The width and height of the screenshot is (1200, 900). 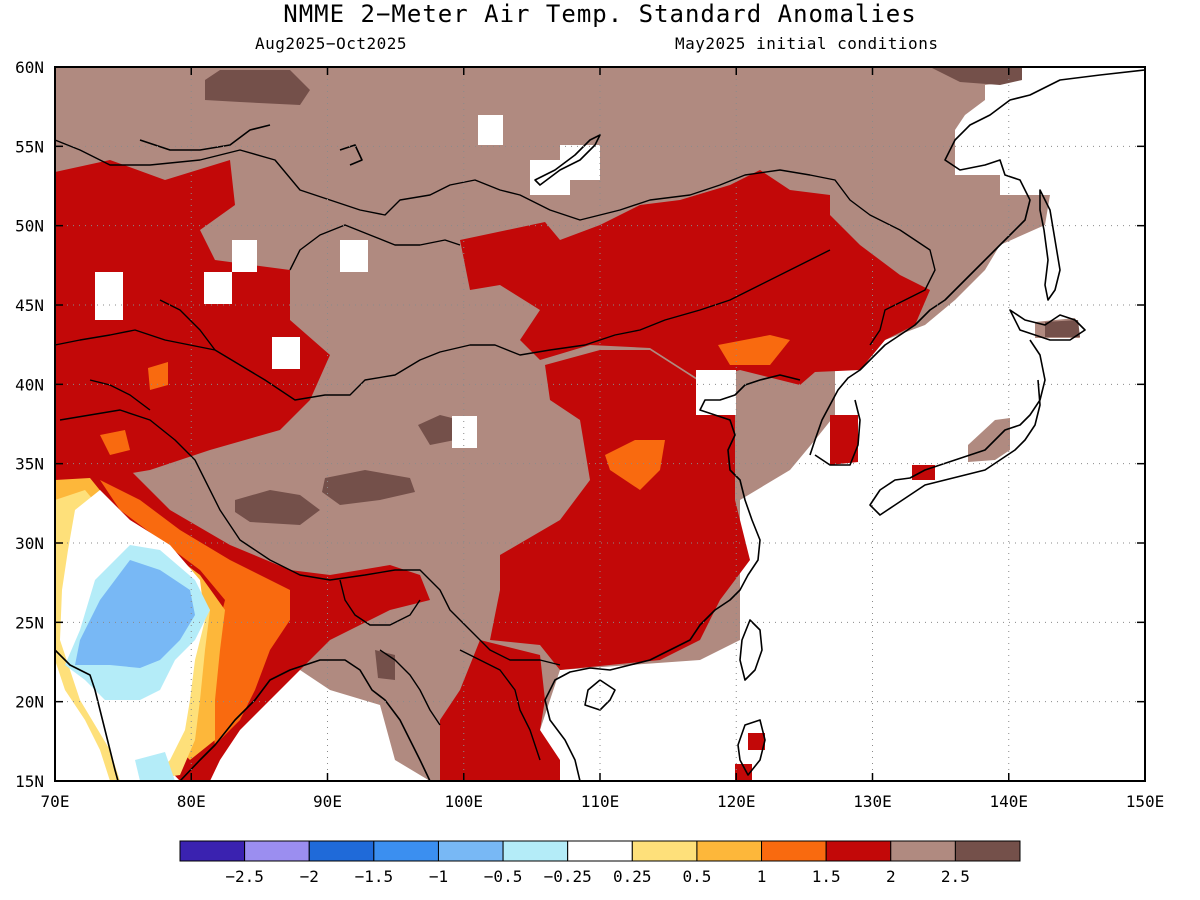 I want to click on colorbar-label: 0.5, so click(x=696, y=876).